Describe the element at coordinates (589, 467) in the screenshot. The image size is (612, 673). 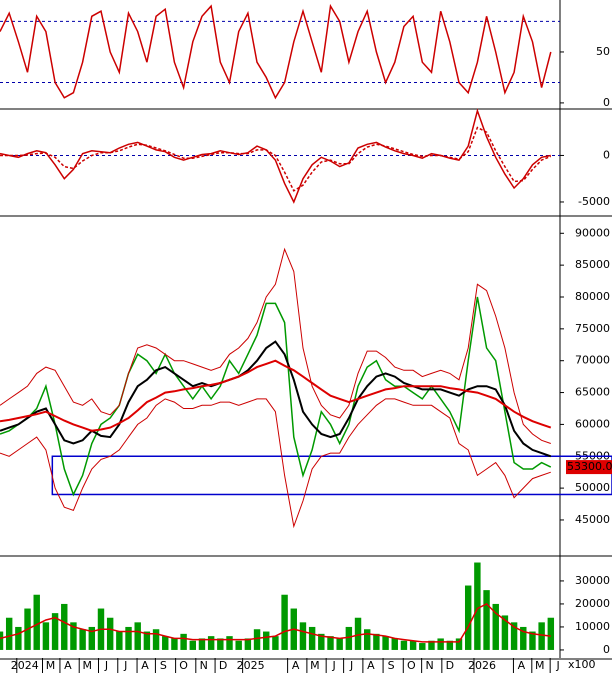
I see `price-tag` at that location.